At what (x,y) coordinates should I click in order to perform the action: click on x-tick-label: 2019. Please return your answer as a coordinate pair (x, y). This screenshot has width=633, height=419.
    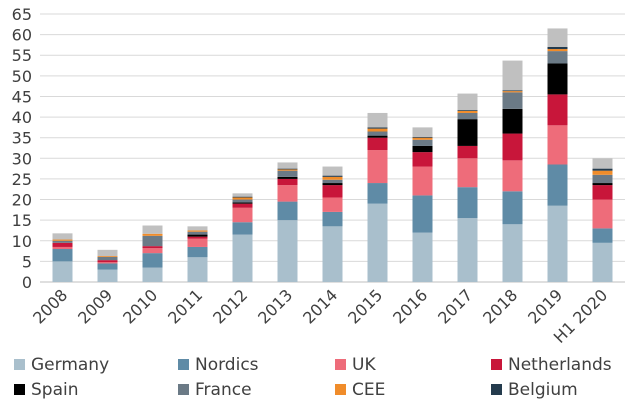
    Looking at the image, I should click on (545, 306).